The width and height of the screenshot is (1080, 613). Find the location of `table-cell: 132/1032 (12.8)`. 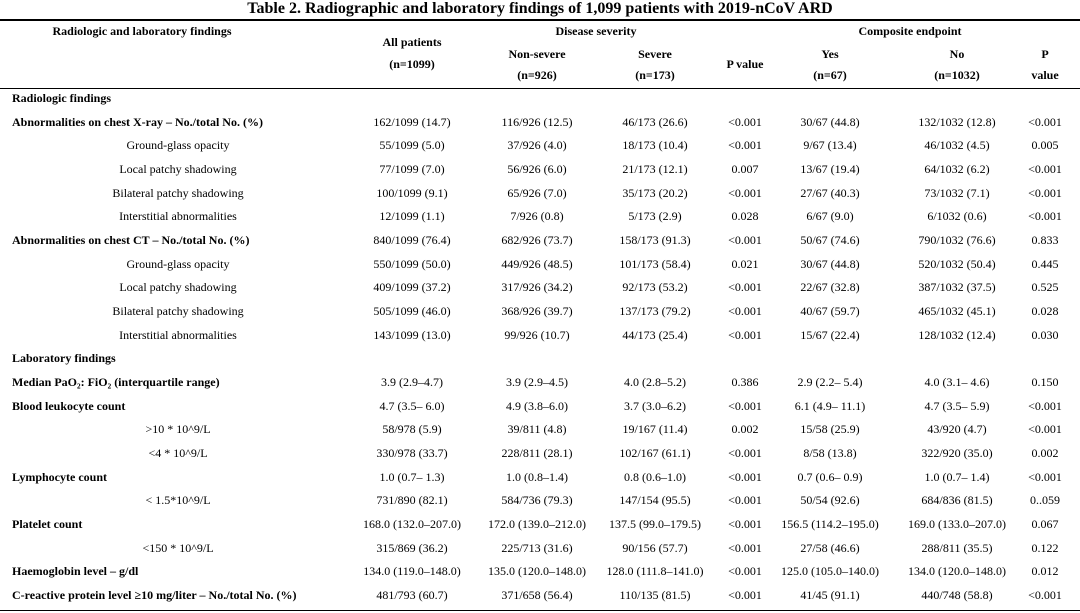

table-cell: 132/1032 (12.8) is located at coordinates (957, 121).